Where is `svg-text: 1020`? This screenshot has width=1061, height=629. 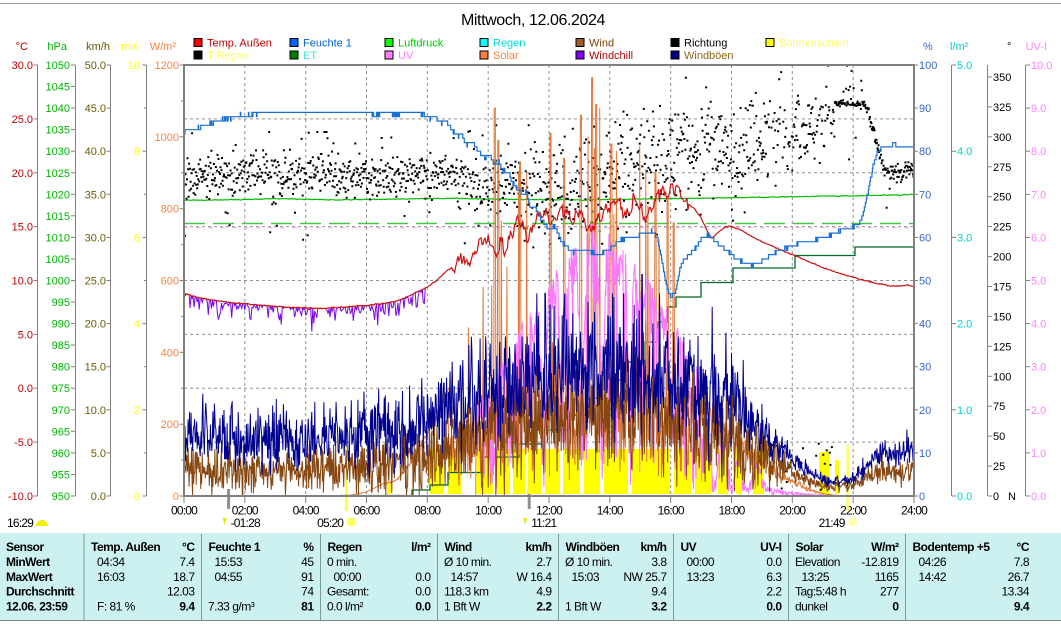 svg-text: 1020 is located at coordinates (58, 195).